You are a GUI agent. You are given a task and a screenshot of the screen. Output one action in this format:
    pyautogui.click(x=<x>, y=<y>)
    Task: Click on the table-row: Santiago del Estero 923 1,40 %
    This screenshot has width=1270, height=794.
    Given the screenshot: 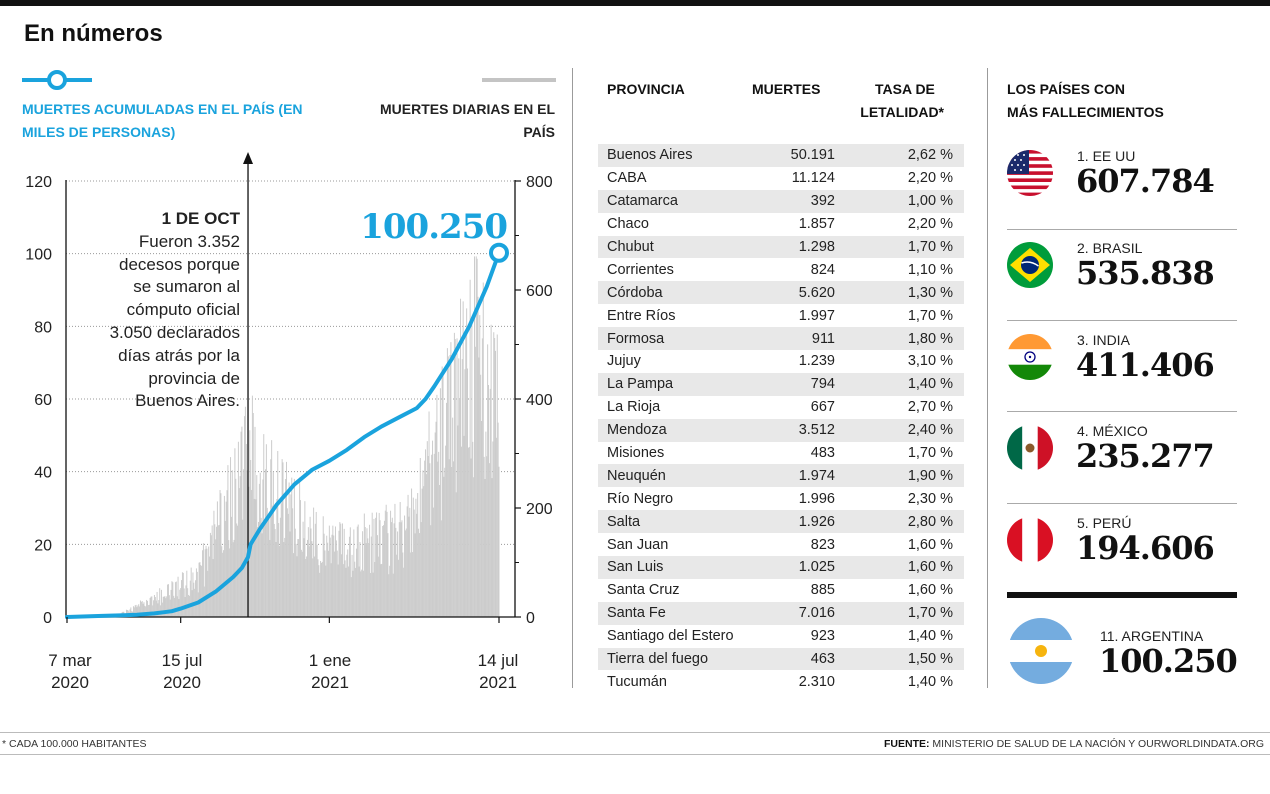 What is the action you would take?
    pyautogui.click(x=781, y=636)
    